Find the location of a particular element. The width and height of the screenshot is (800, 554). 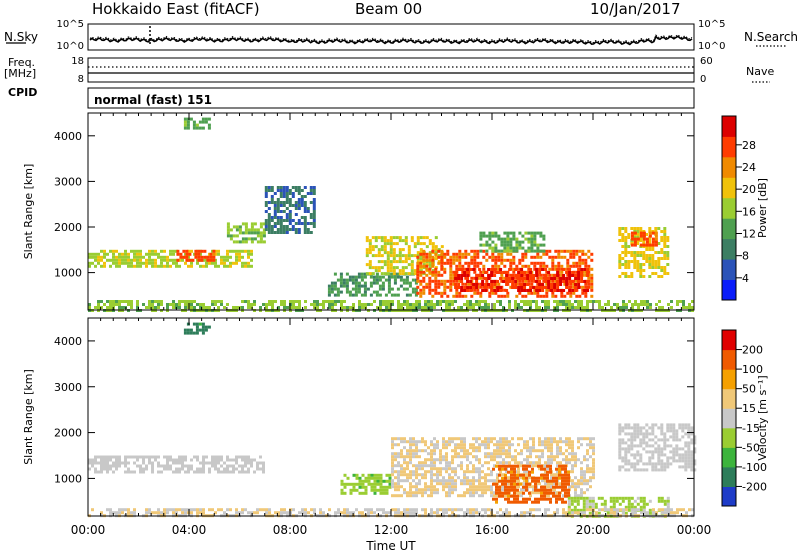

y-tick-label: 4000 is located at coordinates (68, 341).